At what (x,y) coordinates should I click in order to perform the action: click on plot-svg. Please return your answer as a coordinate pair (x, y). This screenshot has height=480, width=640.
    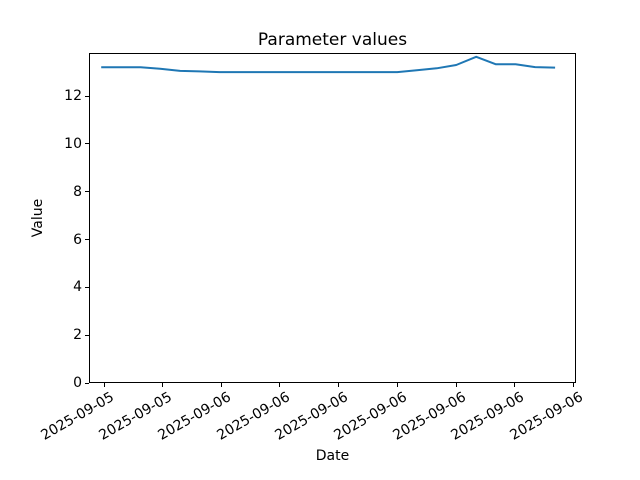
    Looking at the image, I should click on (328, 64).